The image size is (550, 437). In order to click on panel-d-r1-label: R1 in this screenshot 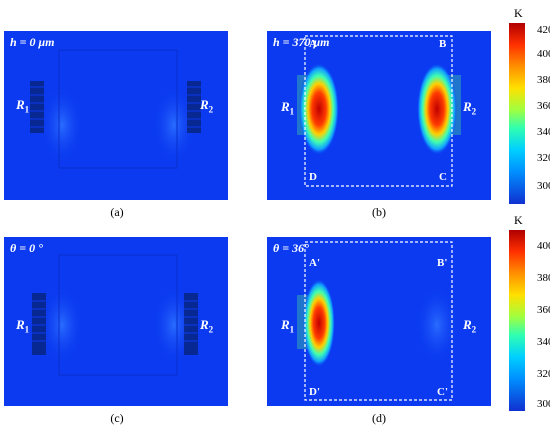, I will do `click(288, 326)`.